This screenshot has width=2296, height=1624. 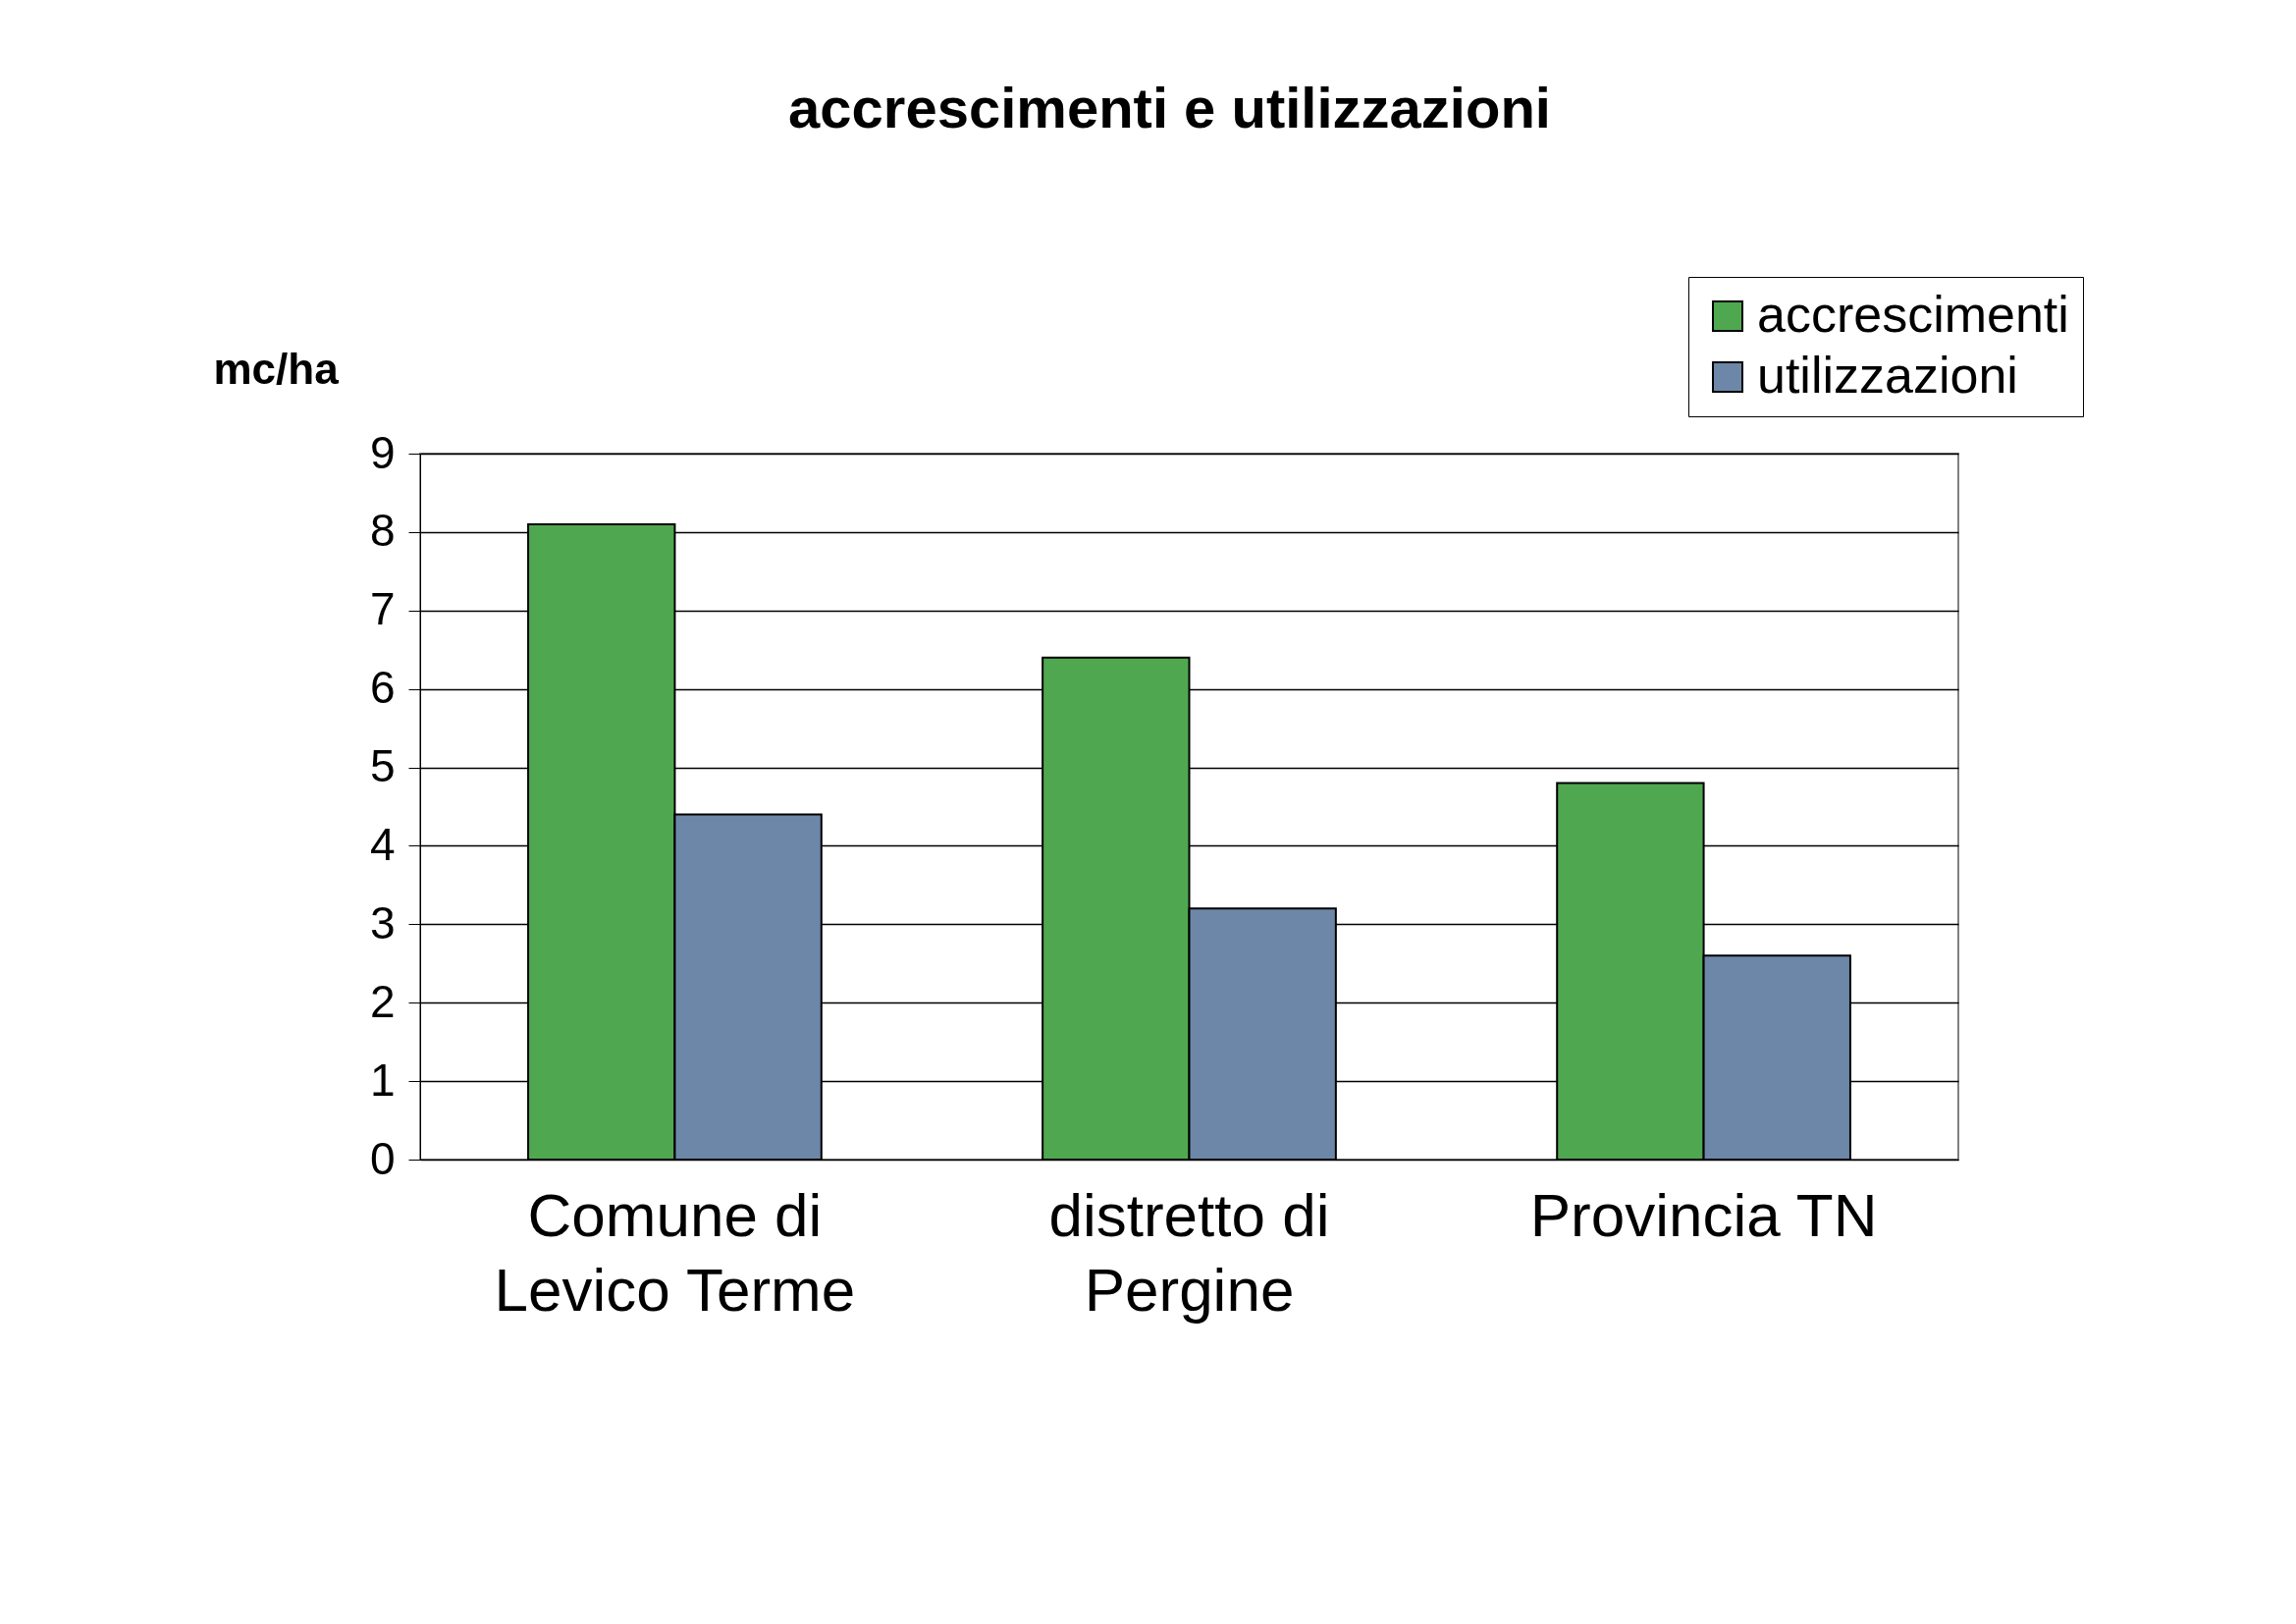 I want to click on chart-title: accrescimenti e utilizzazioni, so click(x=1169, y=107).